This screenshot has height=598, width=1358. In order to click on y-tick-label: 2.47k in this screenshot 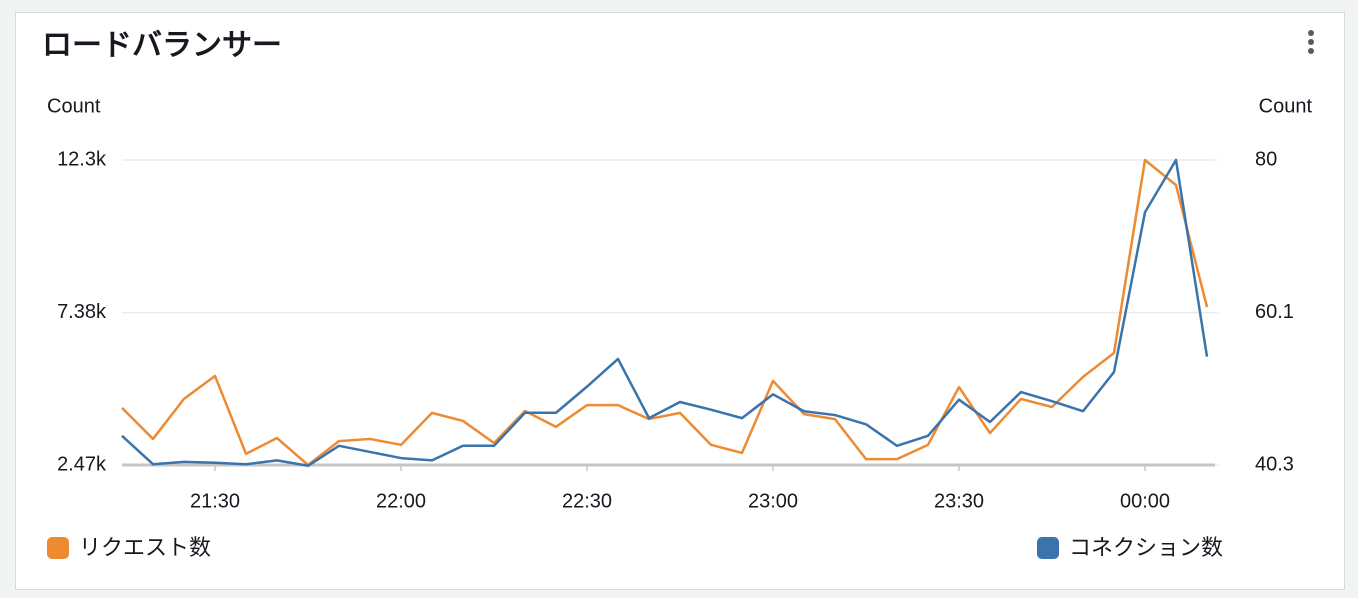, I will do `click(82, 464)`.